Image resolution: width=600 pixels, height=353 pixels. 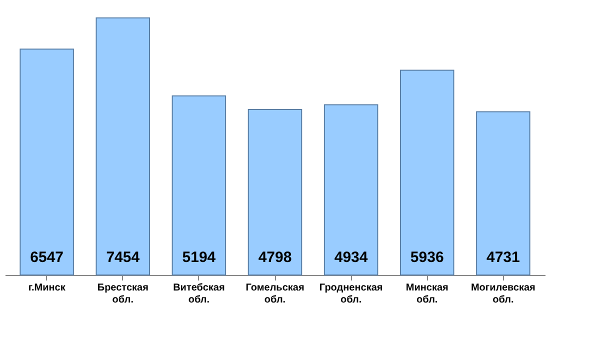 What do you see at coordinates (47, 257) in the screenshot?
I see `data-label: 6547` at bounding box center [47, 257].